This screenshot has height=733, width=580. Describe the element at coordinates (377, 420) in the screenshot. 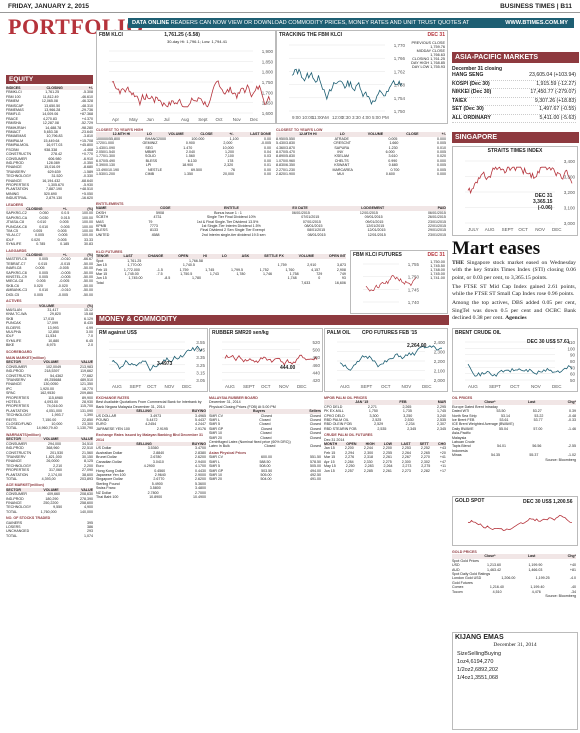

I see `table-cell: 2,525` at that location.